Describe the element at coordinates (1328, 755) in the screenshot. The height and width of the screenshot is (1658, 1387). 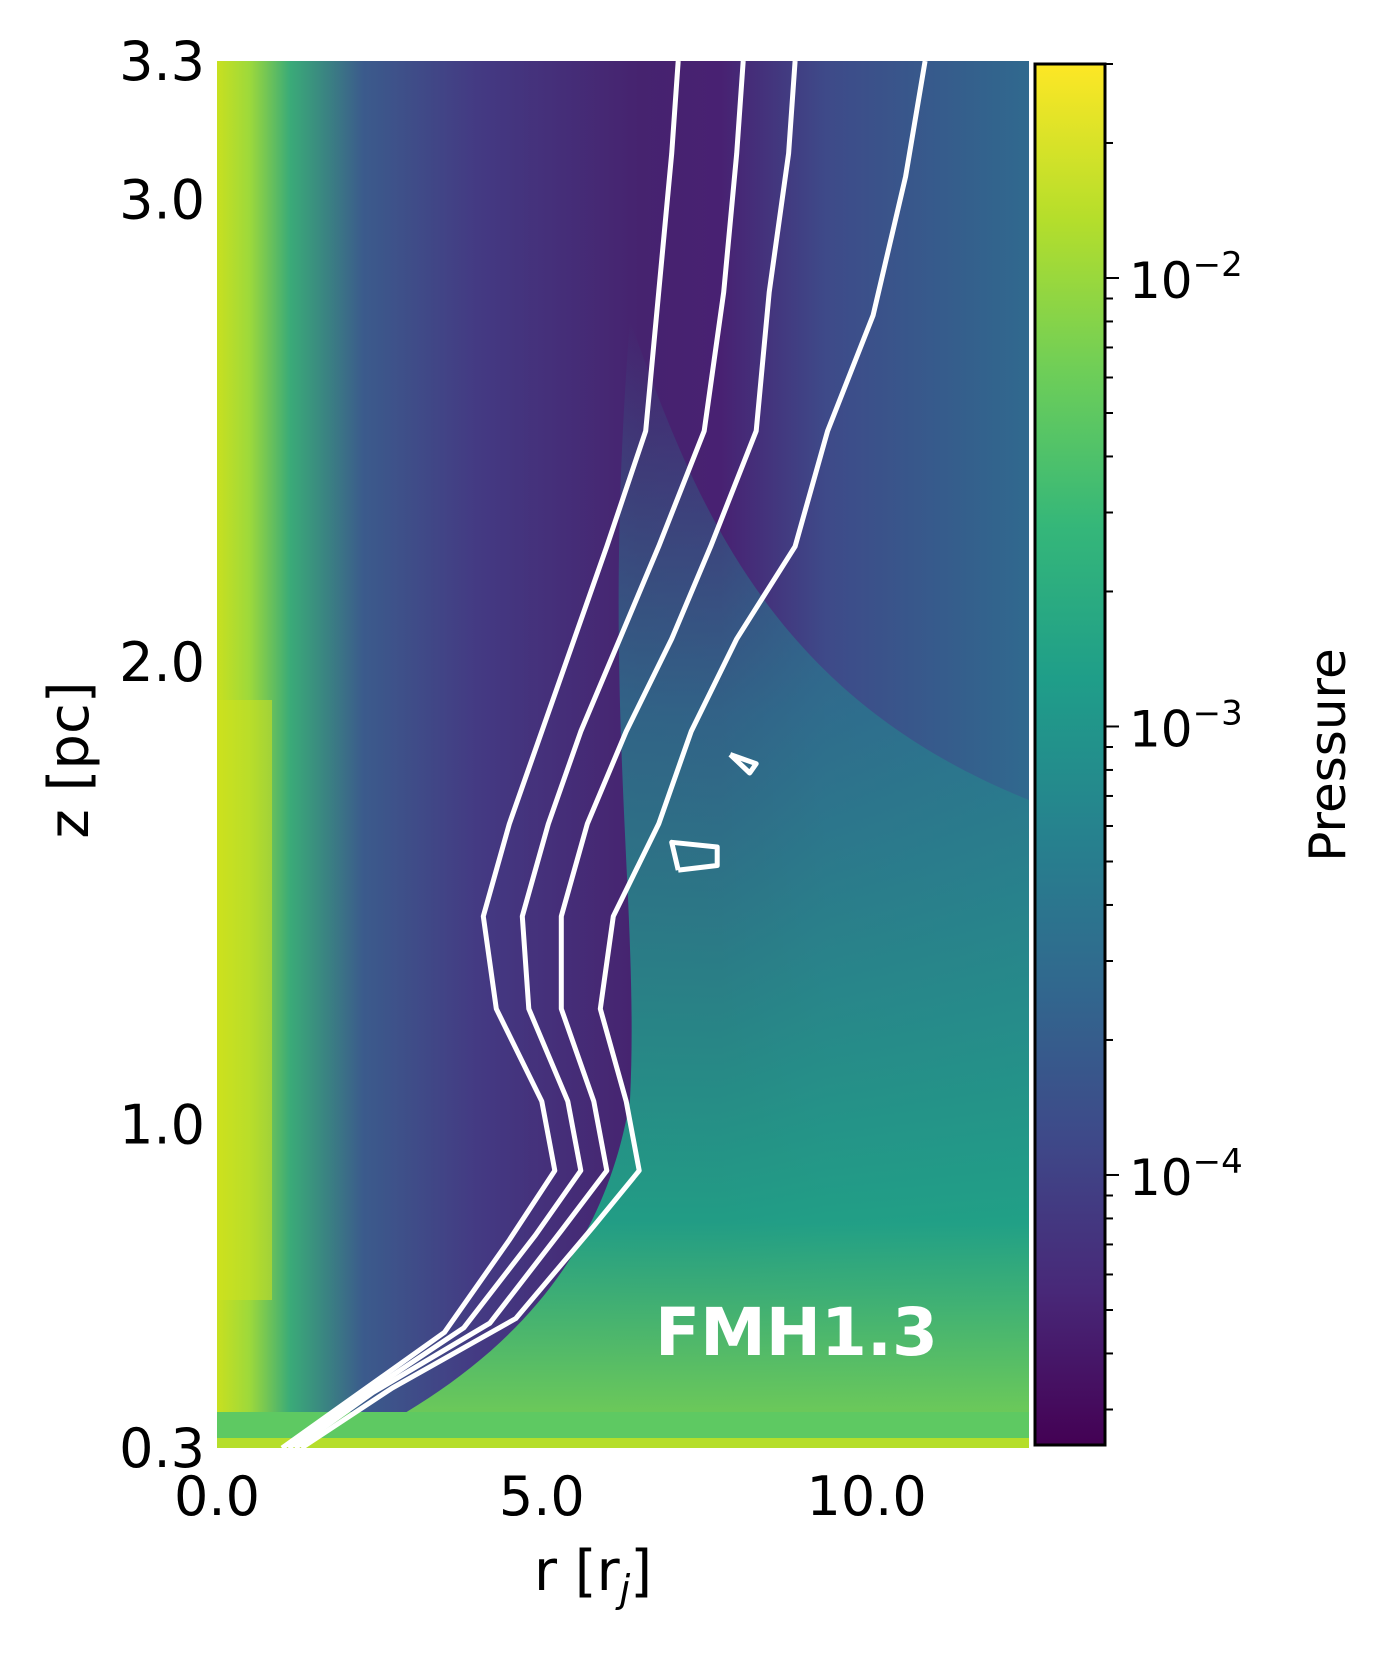
I see `colorbar-label: Pressure` at that location.